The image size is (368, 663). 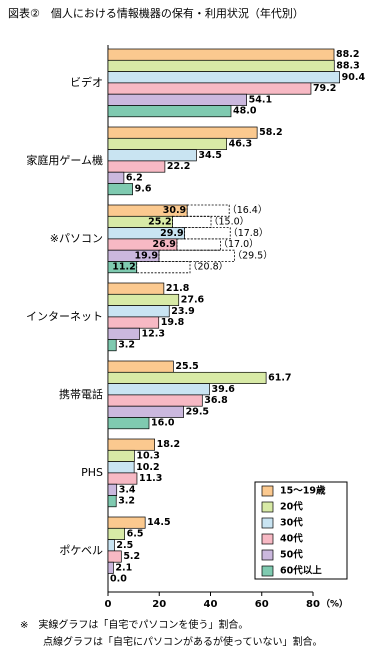 I want to click on x-tick-label: 40, so click(x=211, y=604).